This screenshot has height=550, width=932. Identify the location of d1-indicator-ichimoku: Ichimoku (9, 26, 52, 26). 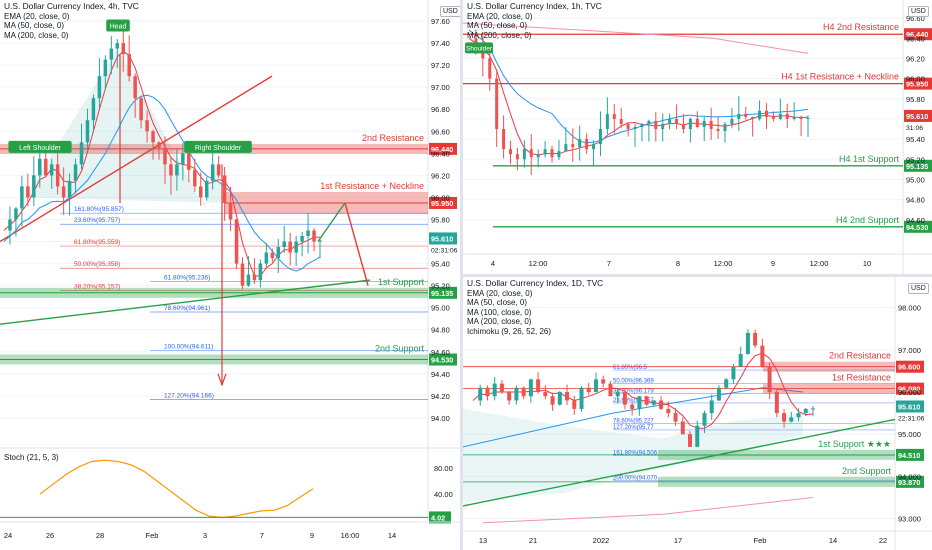
(509, 331).